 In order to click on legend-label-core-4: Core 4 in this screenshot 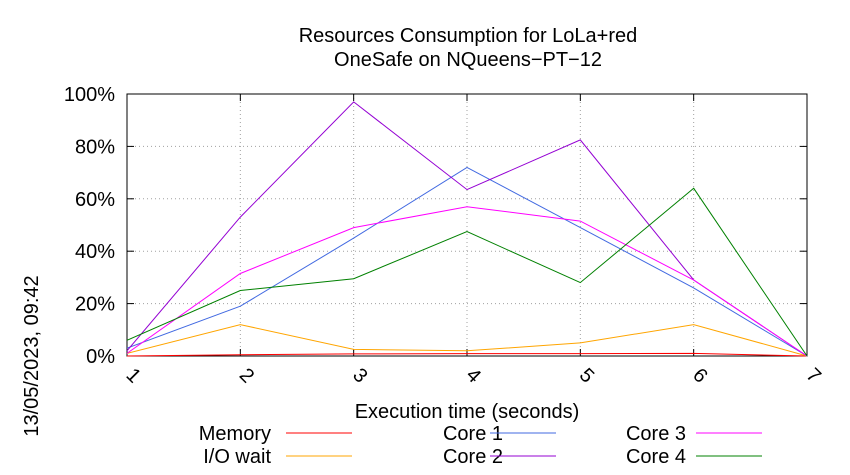, I will do `click(656, 457)`.